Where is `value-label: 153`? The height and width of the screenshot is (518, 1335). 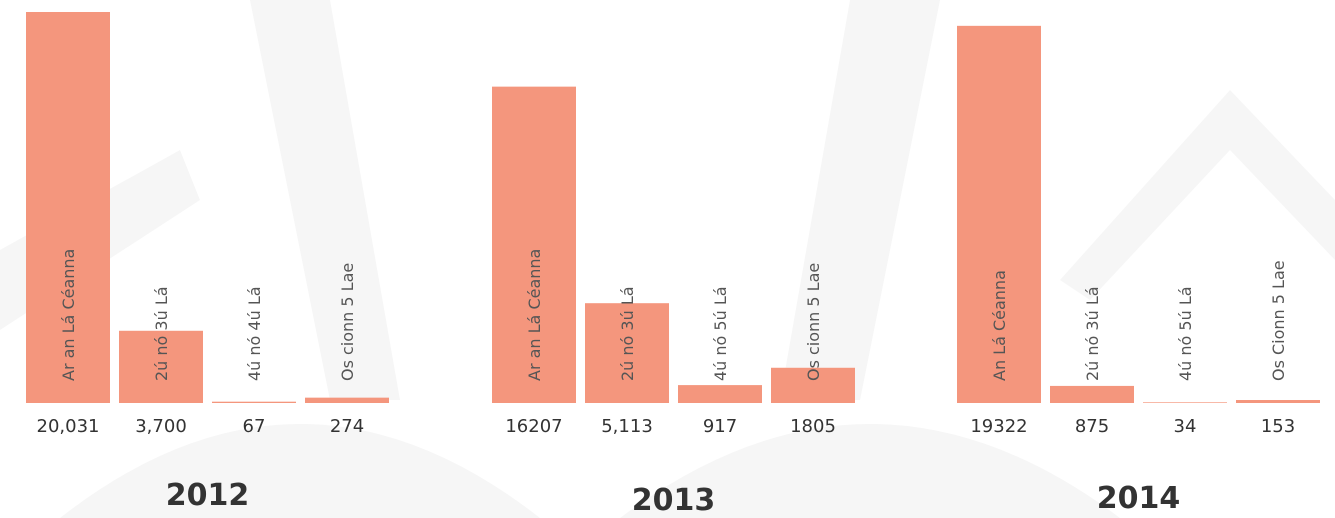
value-label: 153 is located at coordinates (1278, 426).